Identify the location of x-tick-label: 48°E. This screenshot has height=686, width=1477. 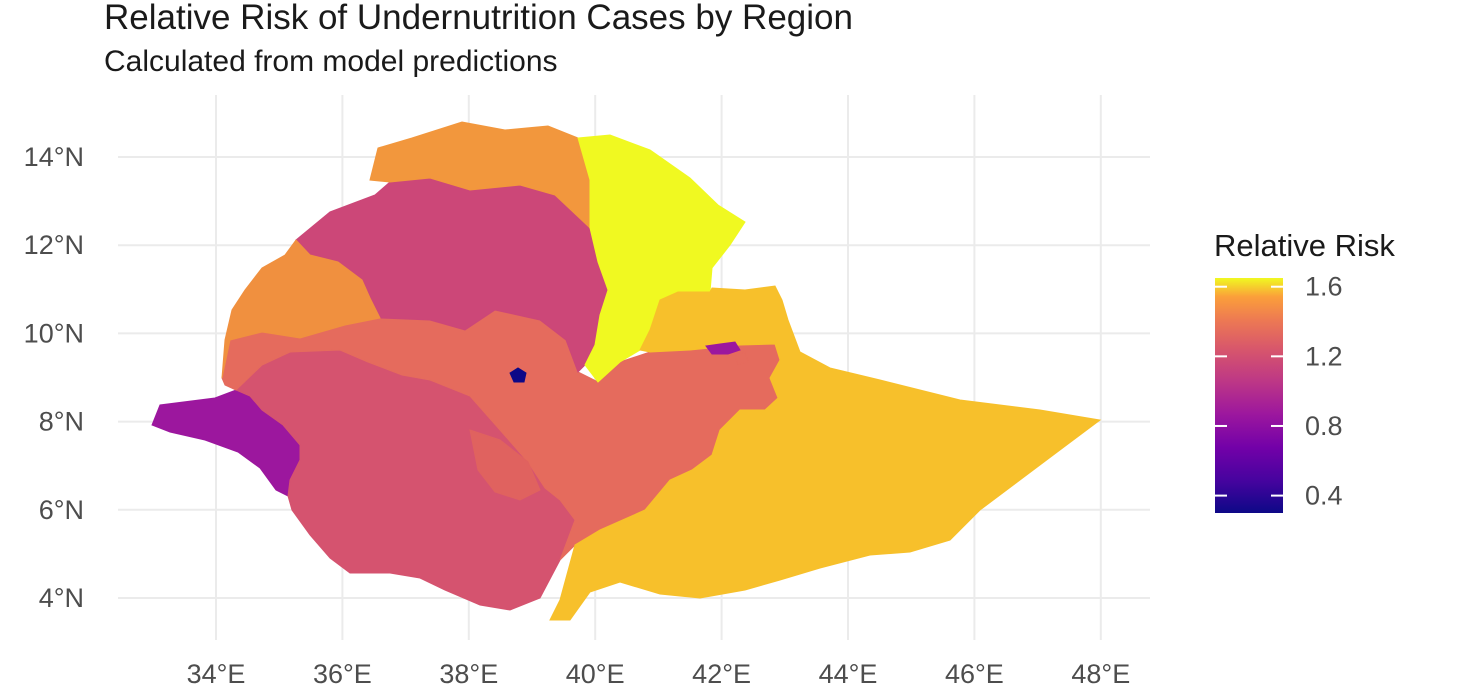
(1100, 672).